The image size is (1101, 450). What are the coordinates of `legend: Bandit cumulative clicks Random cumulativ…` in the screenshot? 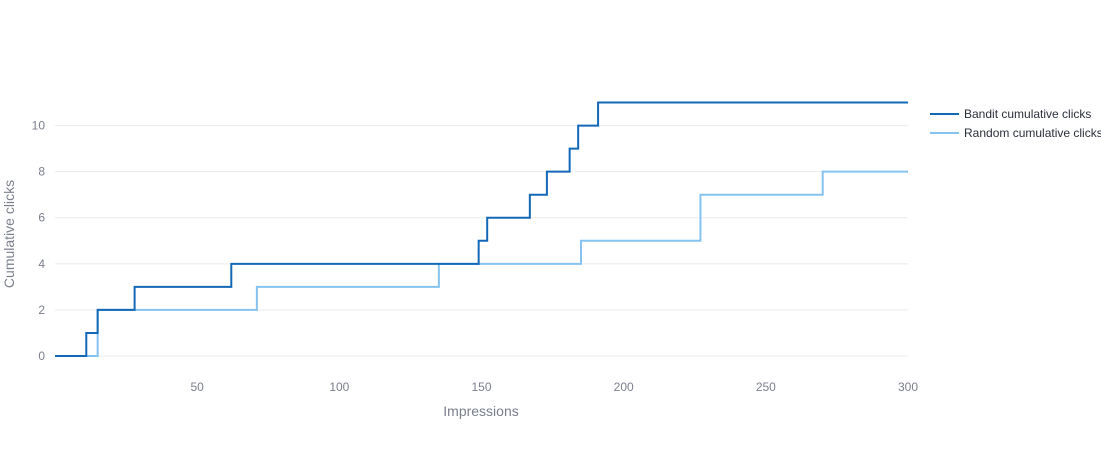 It's located at (1015, 123).